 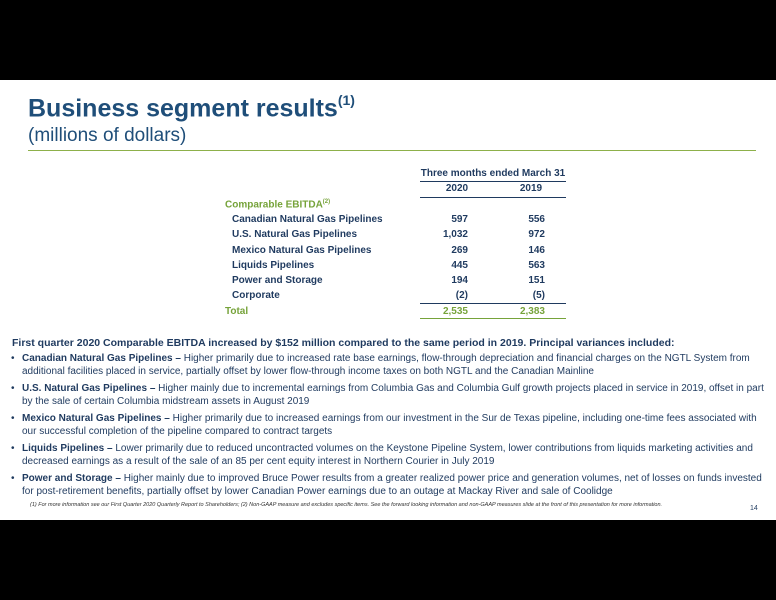 I want to click on row-value-2020: 1,032, so click(x=455, y=234).